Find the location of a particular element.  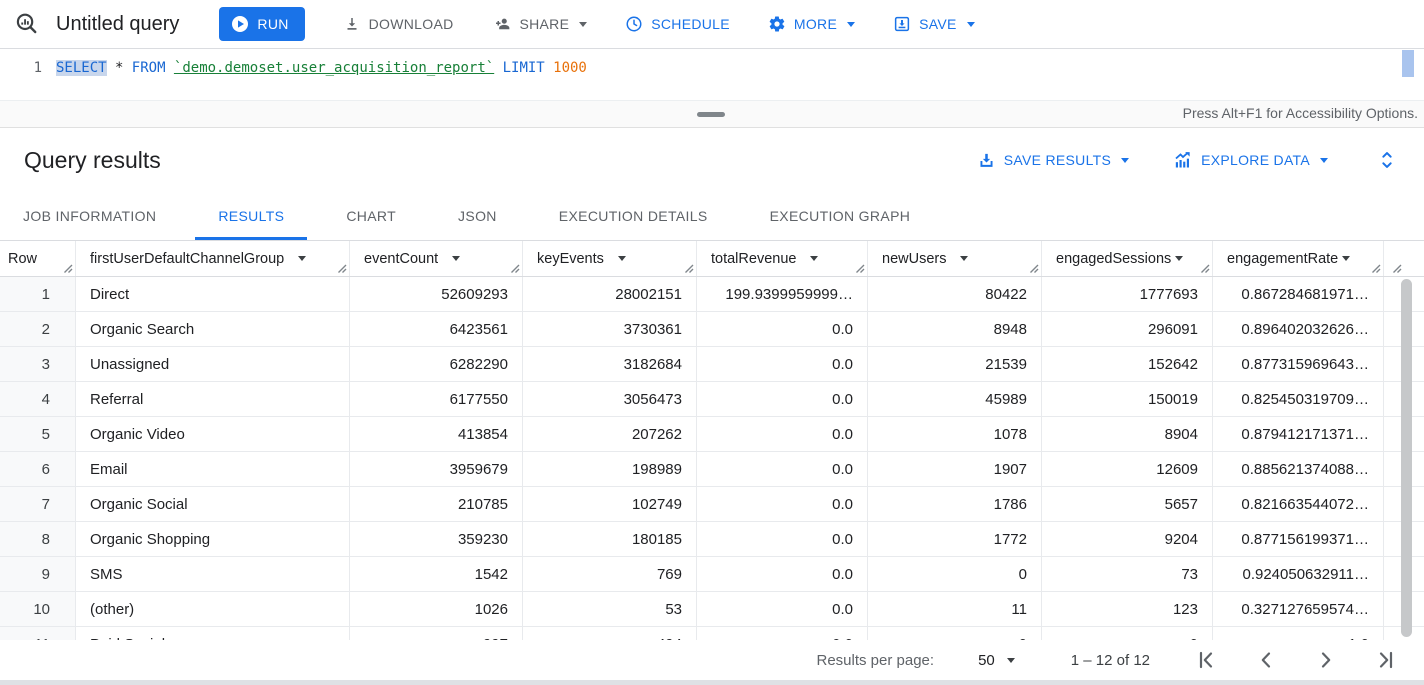

table-cell: 102749 is located at coordinates (610, 504).